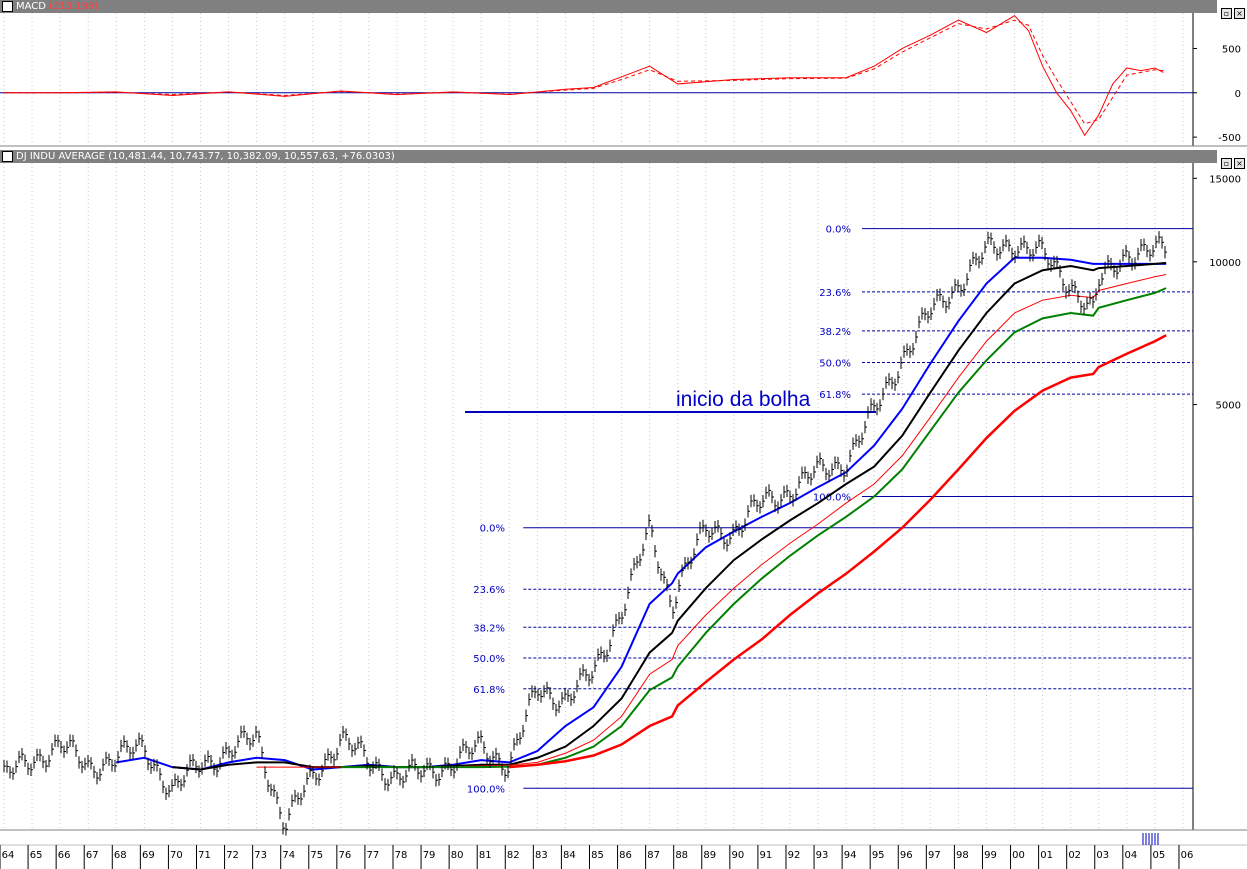 This screenshot has height=869, width=1247. Describe the element at coordinates (737, 855) in the screenshot. I see `x-tick-label: 90` at that location.